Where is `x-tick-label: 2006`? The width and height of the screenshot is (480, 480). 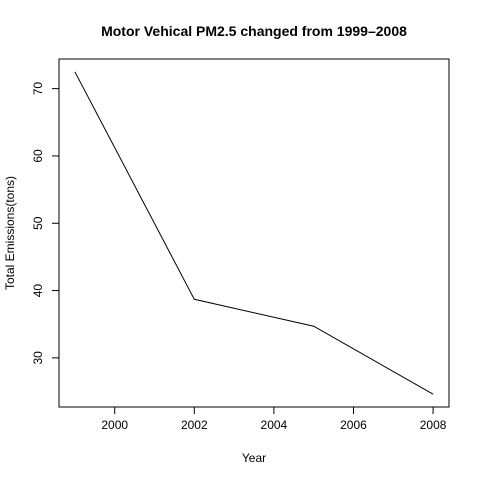
x-tick-label: 2006 is located at coordinates (353, 425).